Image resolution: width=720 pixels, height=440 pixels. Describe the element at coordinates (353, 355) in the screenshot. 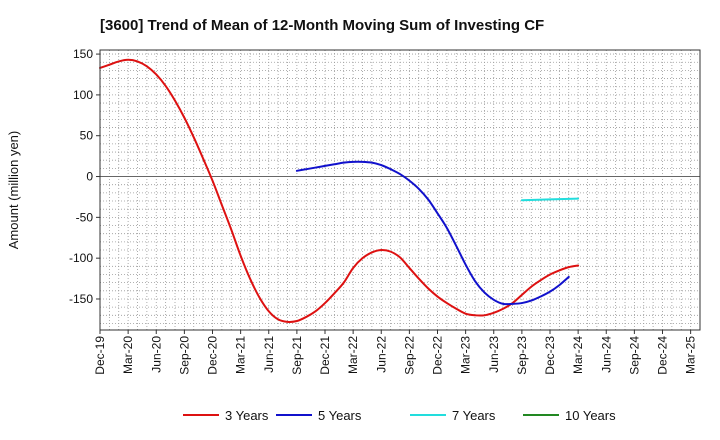

I see `x-tick-label: Mar-22` at that location.